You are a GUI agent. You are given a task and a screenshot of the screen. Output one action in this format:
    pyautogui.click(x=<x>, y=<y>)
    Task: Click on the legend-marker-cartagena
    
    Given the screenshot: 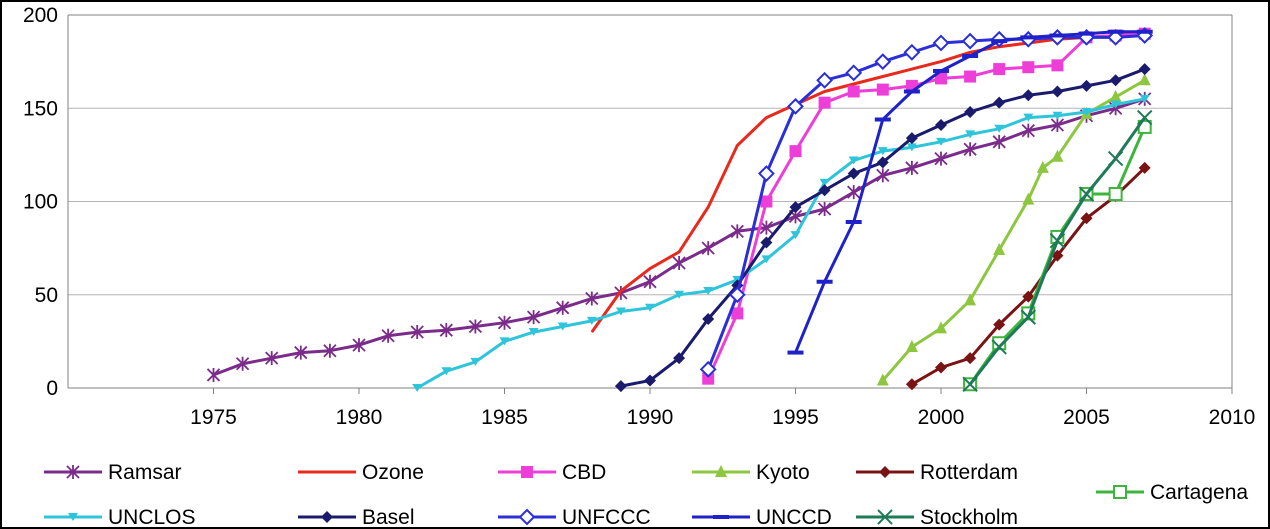 What is the action you would take?
    pyautogui.click(x=1120, y=492)
    